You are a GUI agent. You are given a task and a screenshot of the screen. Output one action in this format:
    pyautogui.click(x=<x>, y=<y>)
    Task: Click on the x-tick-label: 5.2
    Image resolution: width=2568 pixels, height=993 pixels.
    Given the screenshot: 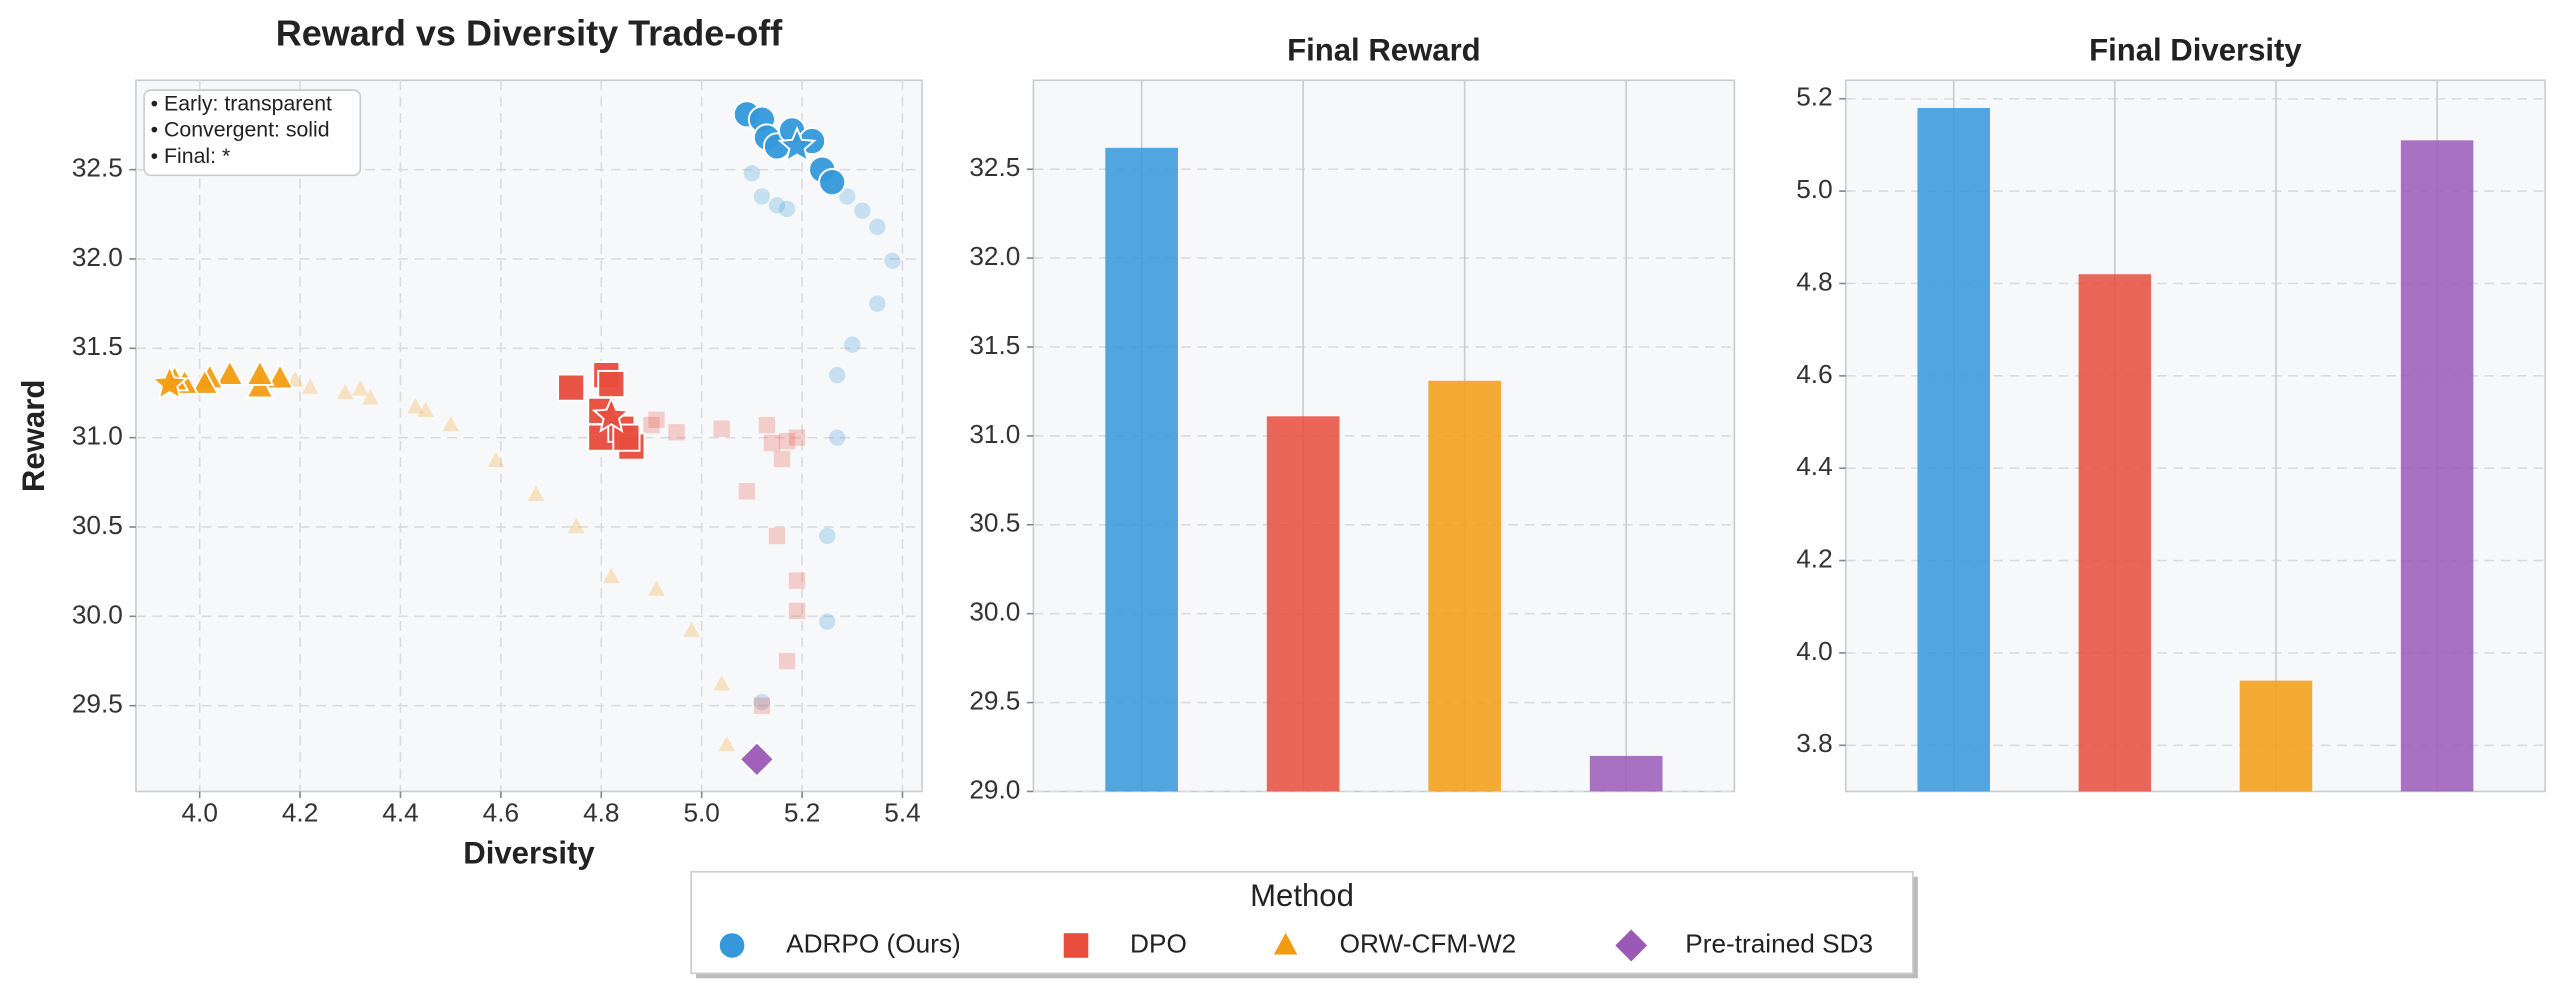 What is the action you would take?
    pyautogui.click(x=802, y=812)
    